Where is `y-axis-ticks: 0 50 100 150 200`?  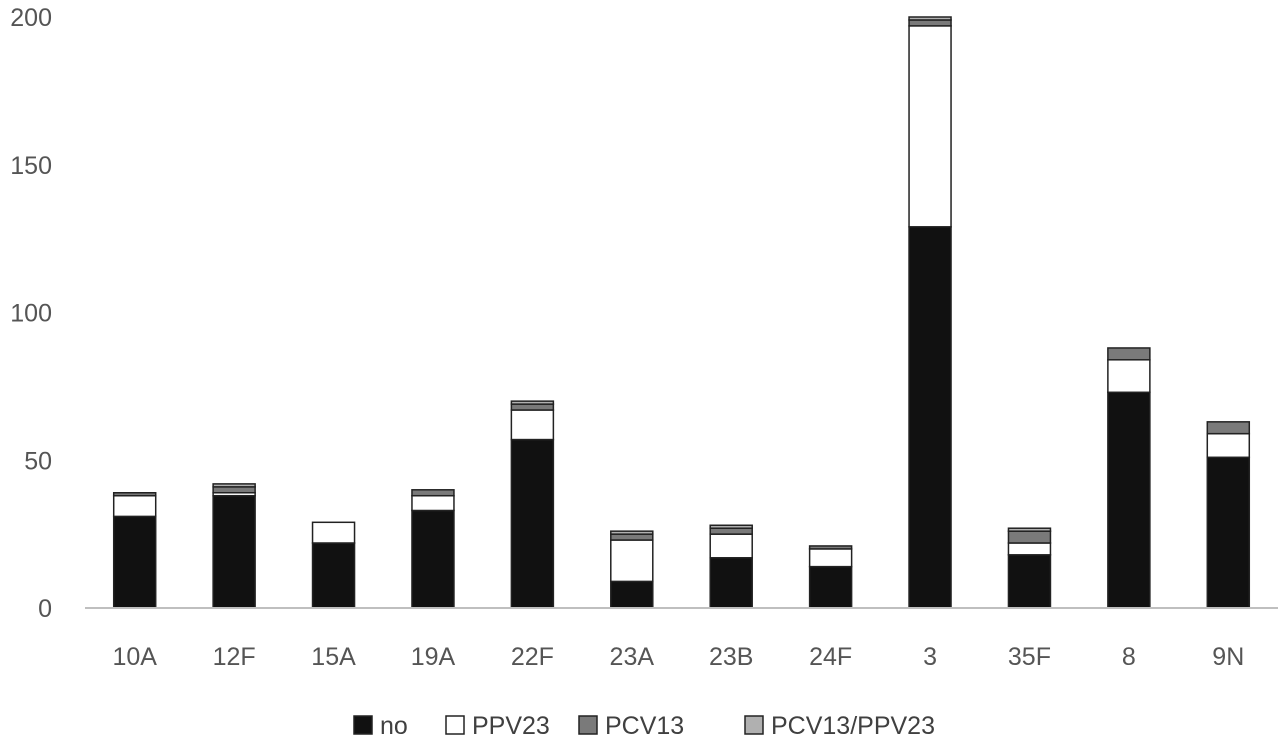 y-axis-ticks: 0 50 100 150 200 is located at coordinates (31, 313).